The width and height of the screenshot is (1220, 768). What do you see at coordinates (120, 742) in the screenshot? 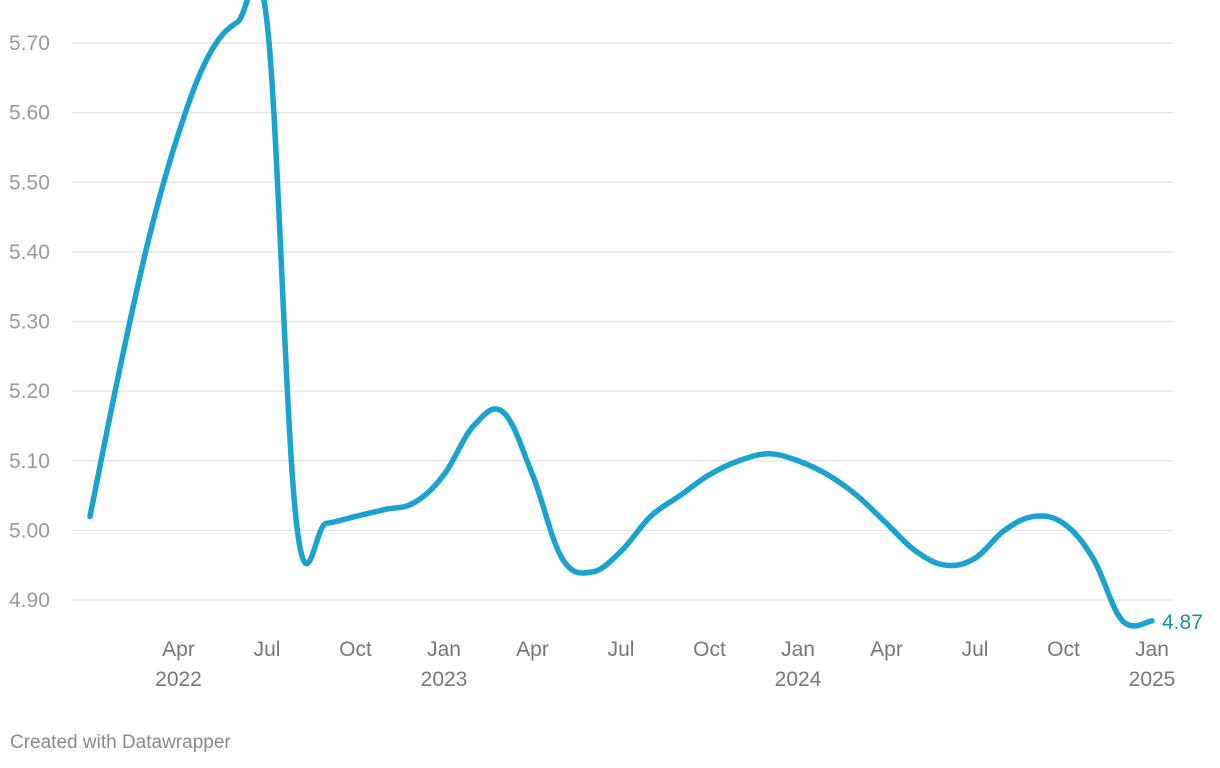
I see `datawrapper-credit: Created with Datawrapper` at bounding box center [120, 742].